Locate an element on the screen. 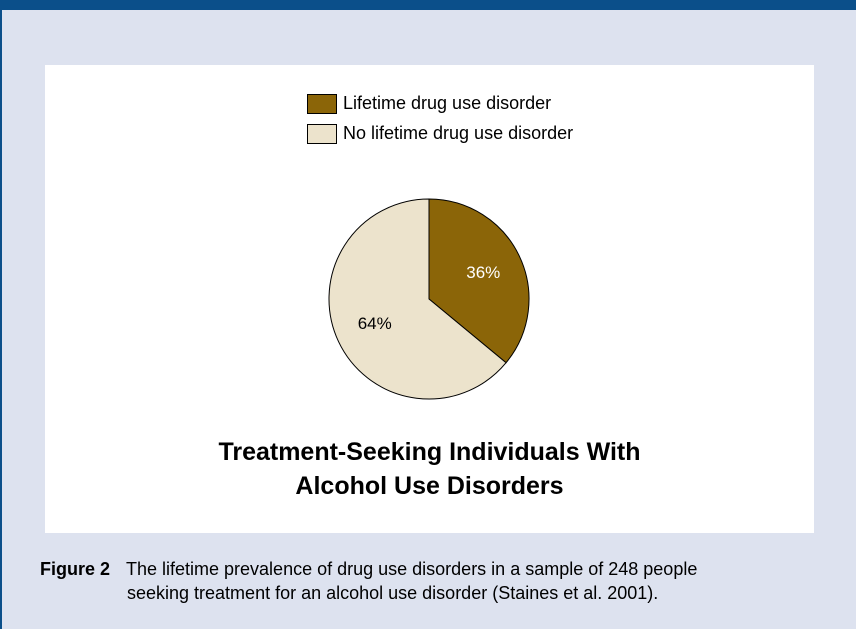 The height and width of the screenshot is (629, 856). legend-swatch-lifetime is located at coordinates (322, 104).